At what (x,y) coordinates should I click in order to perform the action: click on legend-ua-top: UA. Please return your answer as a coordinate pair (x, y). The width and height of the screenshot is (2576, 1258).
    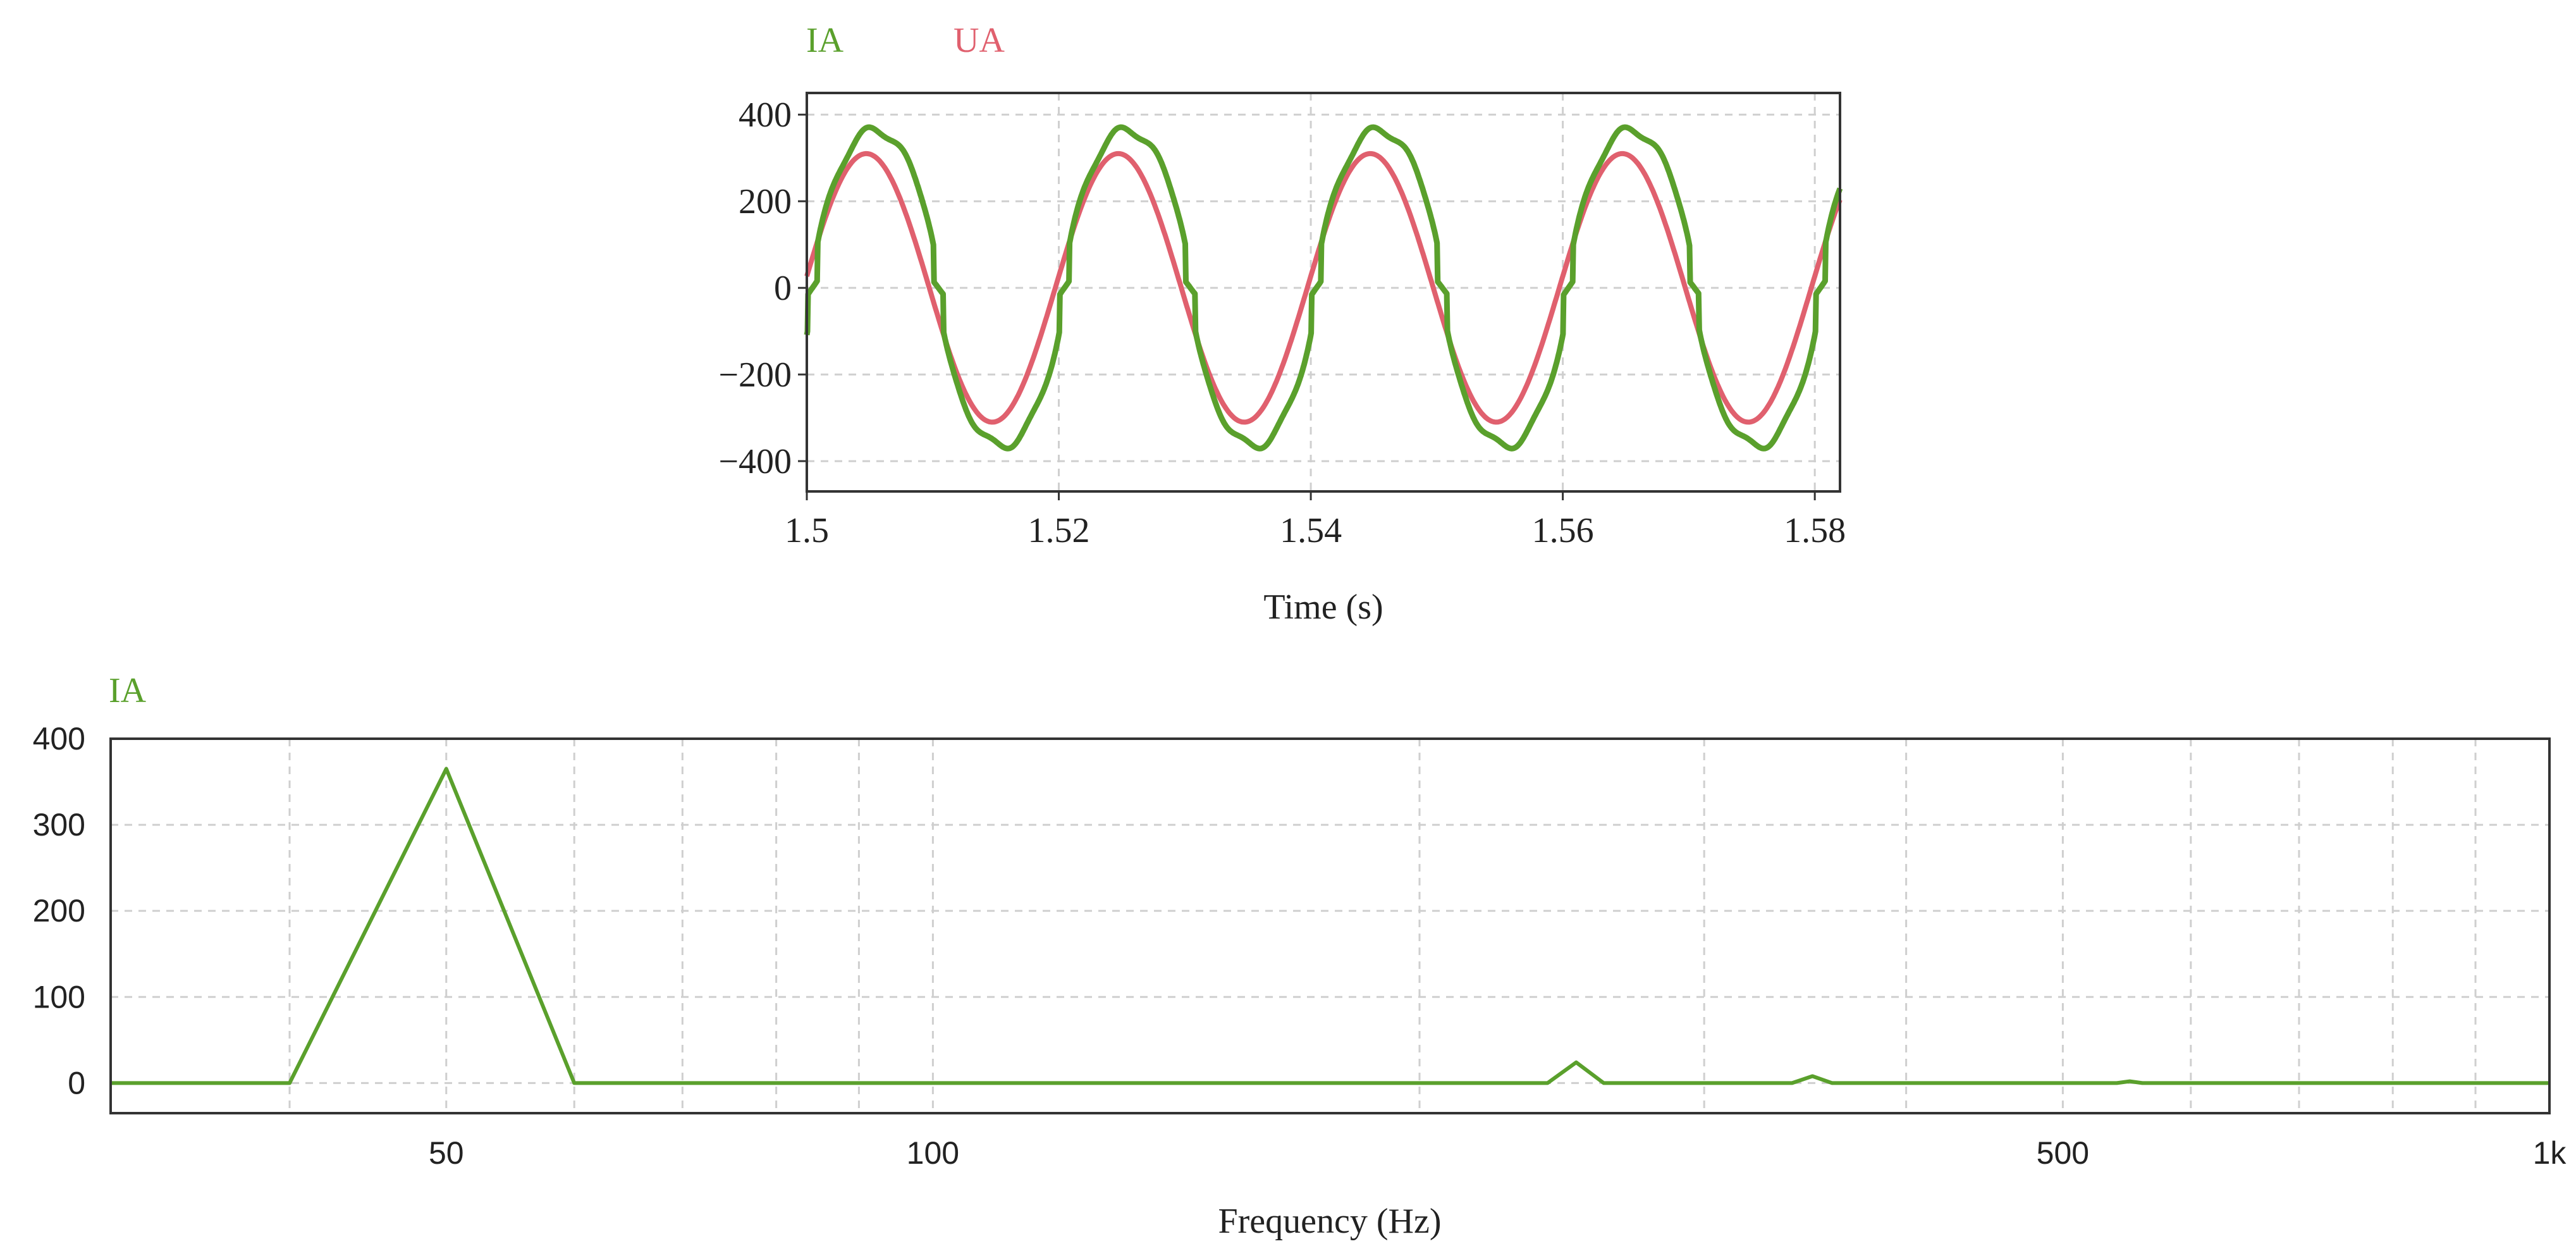
    Looking at the image, I should click on (979, 40).